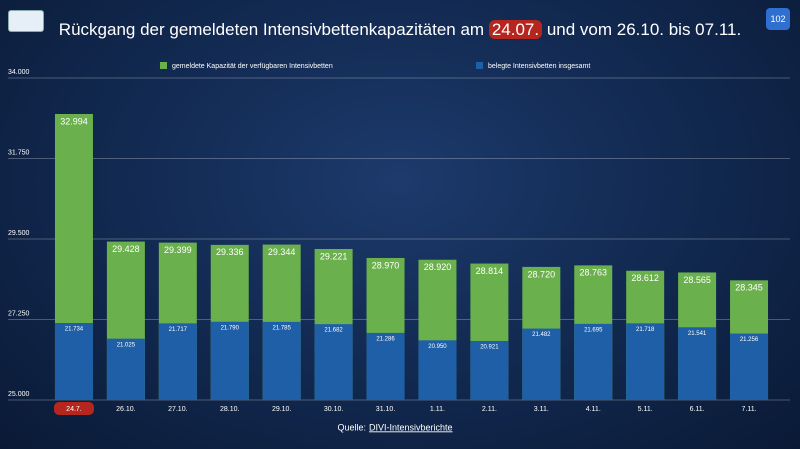  I want to click on x-tick-label: 7.11., so click(749, 409).